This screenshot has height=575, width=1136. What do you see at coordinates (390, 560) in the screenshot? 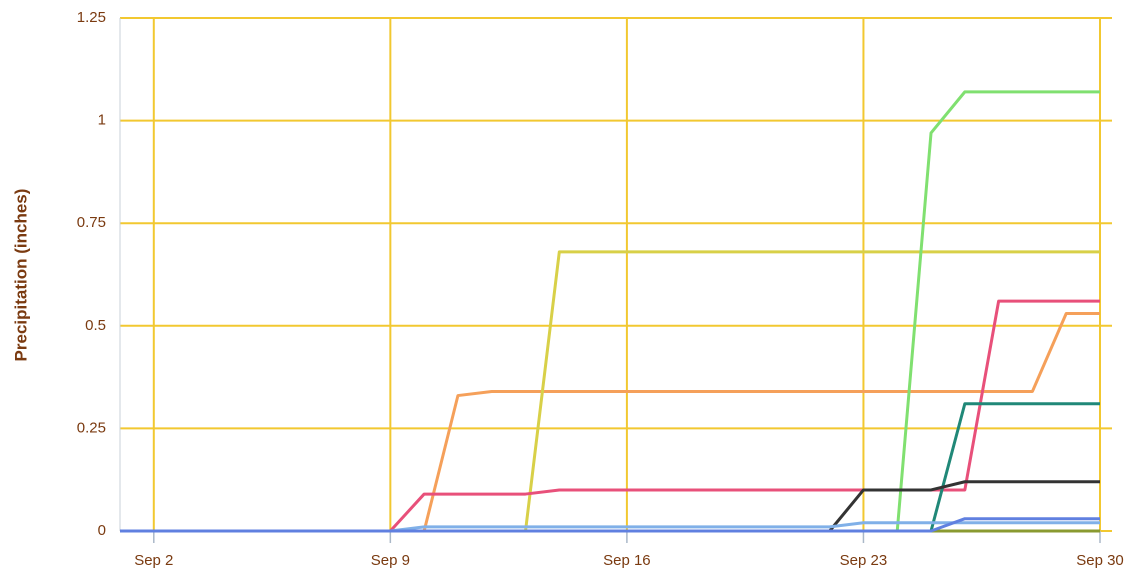
I see `x-tick-label: Sep 9` at bounding box center [390, 560].